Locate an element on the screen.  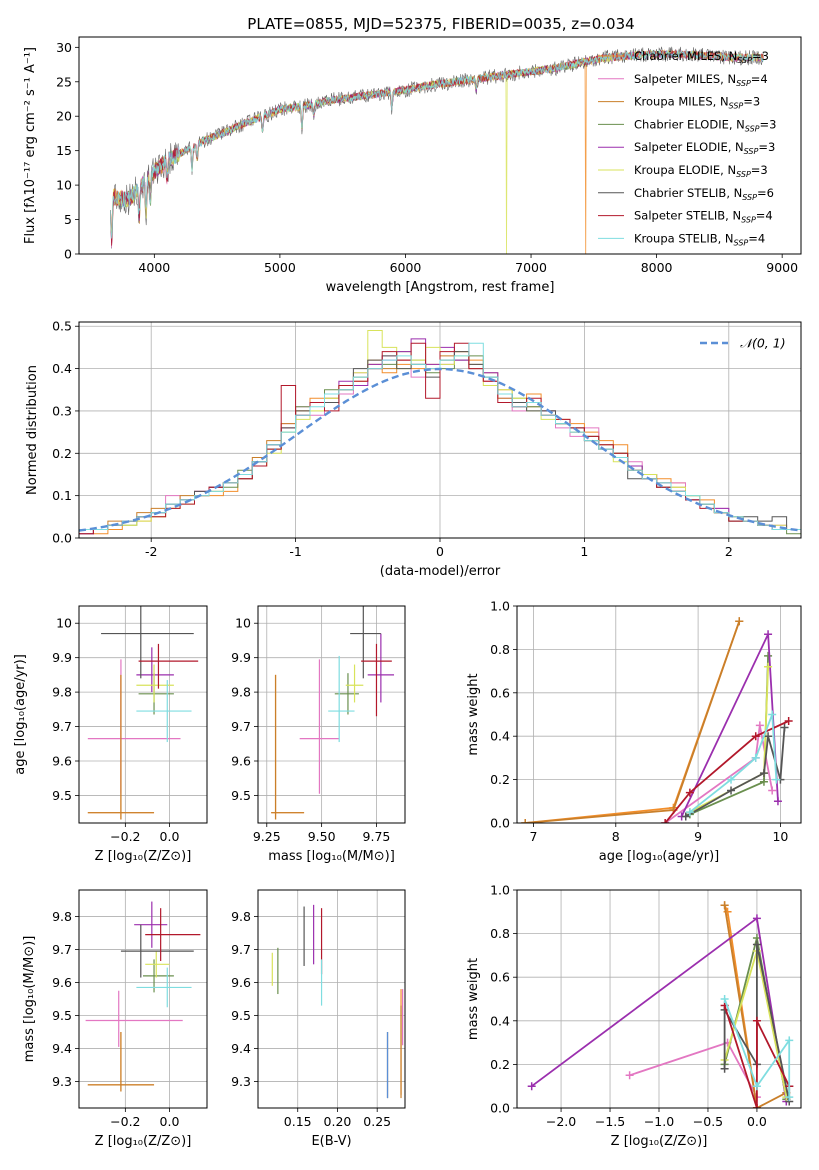
residuals-ylabel: Normed distribution is located at coordinates (32, 430).